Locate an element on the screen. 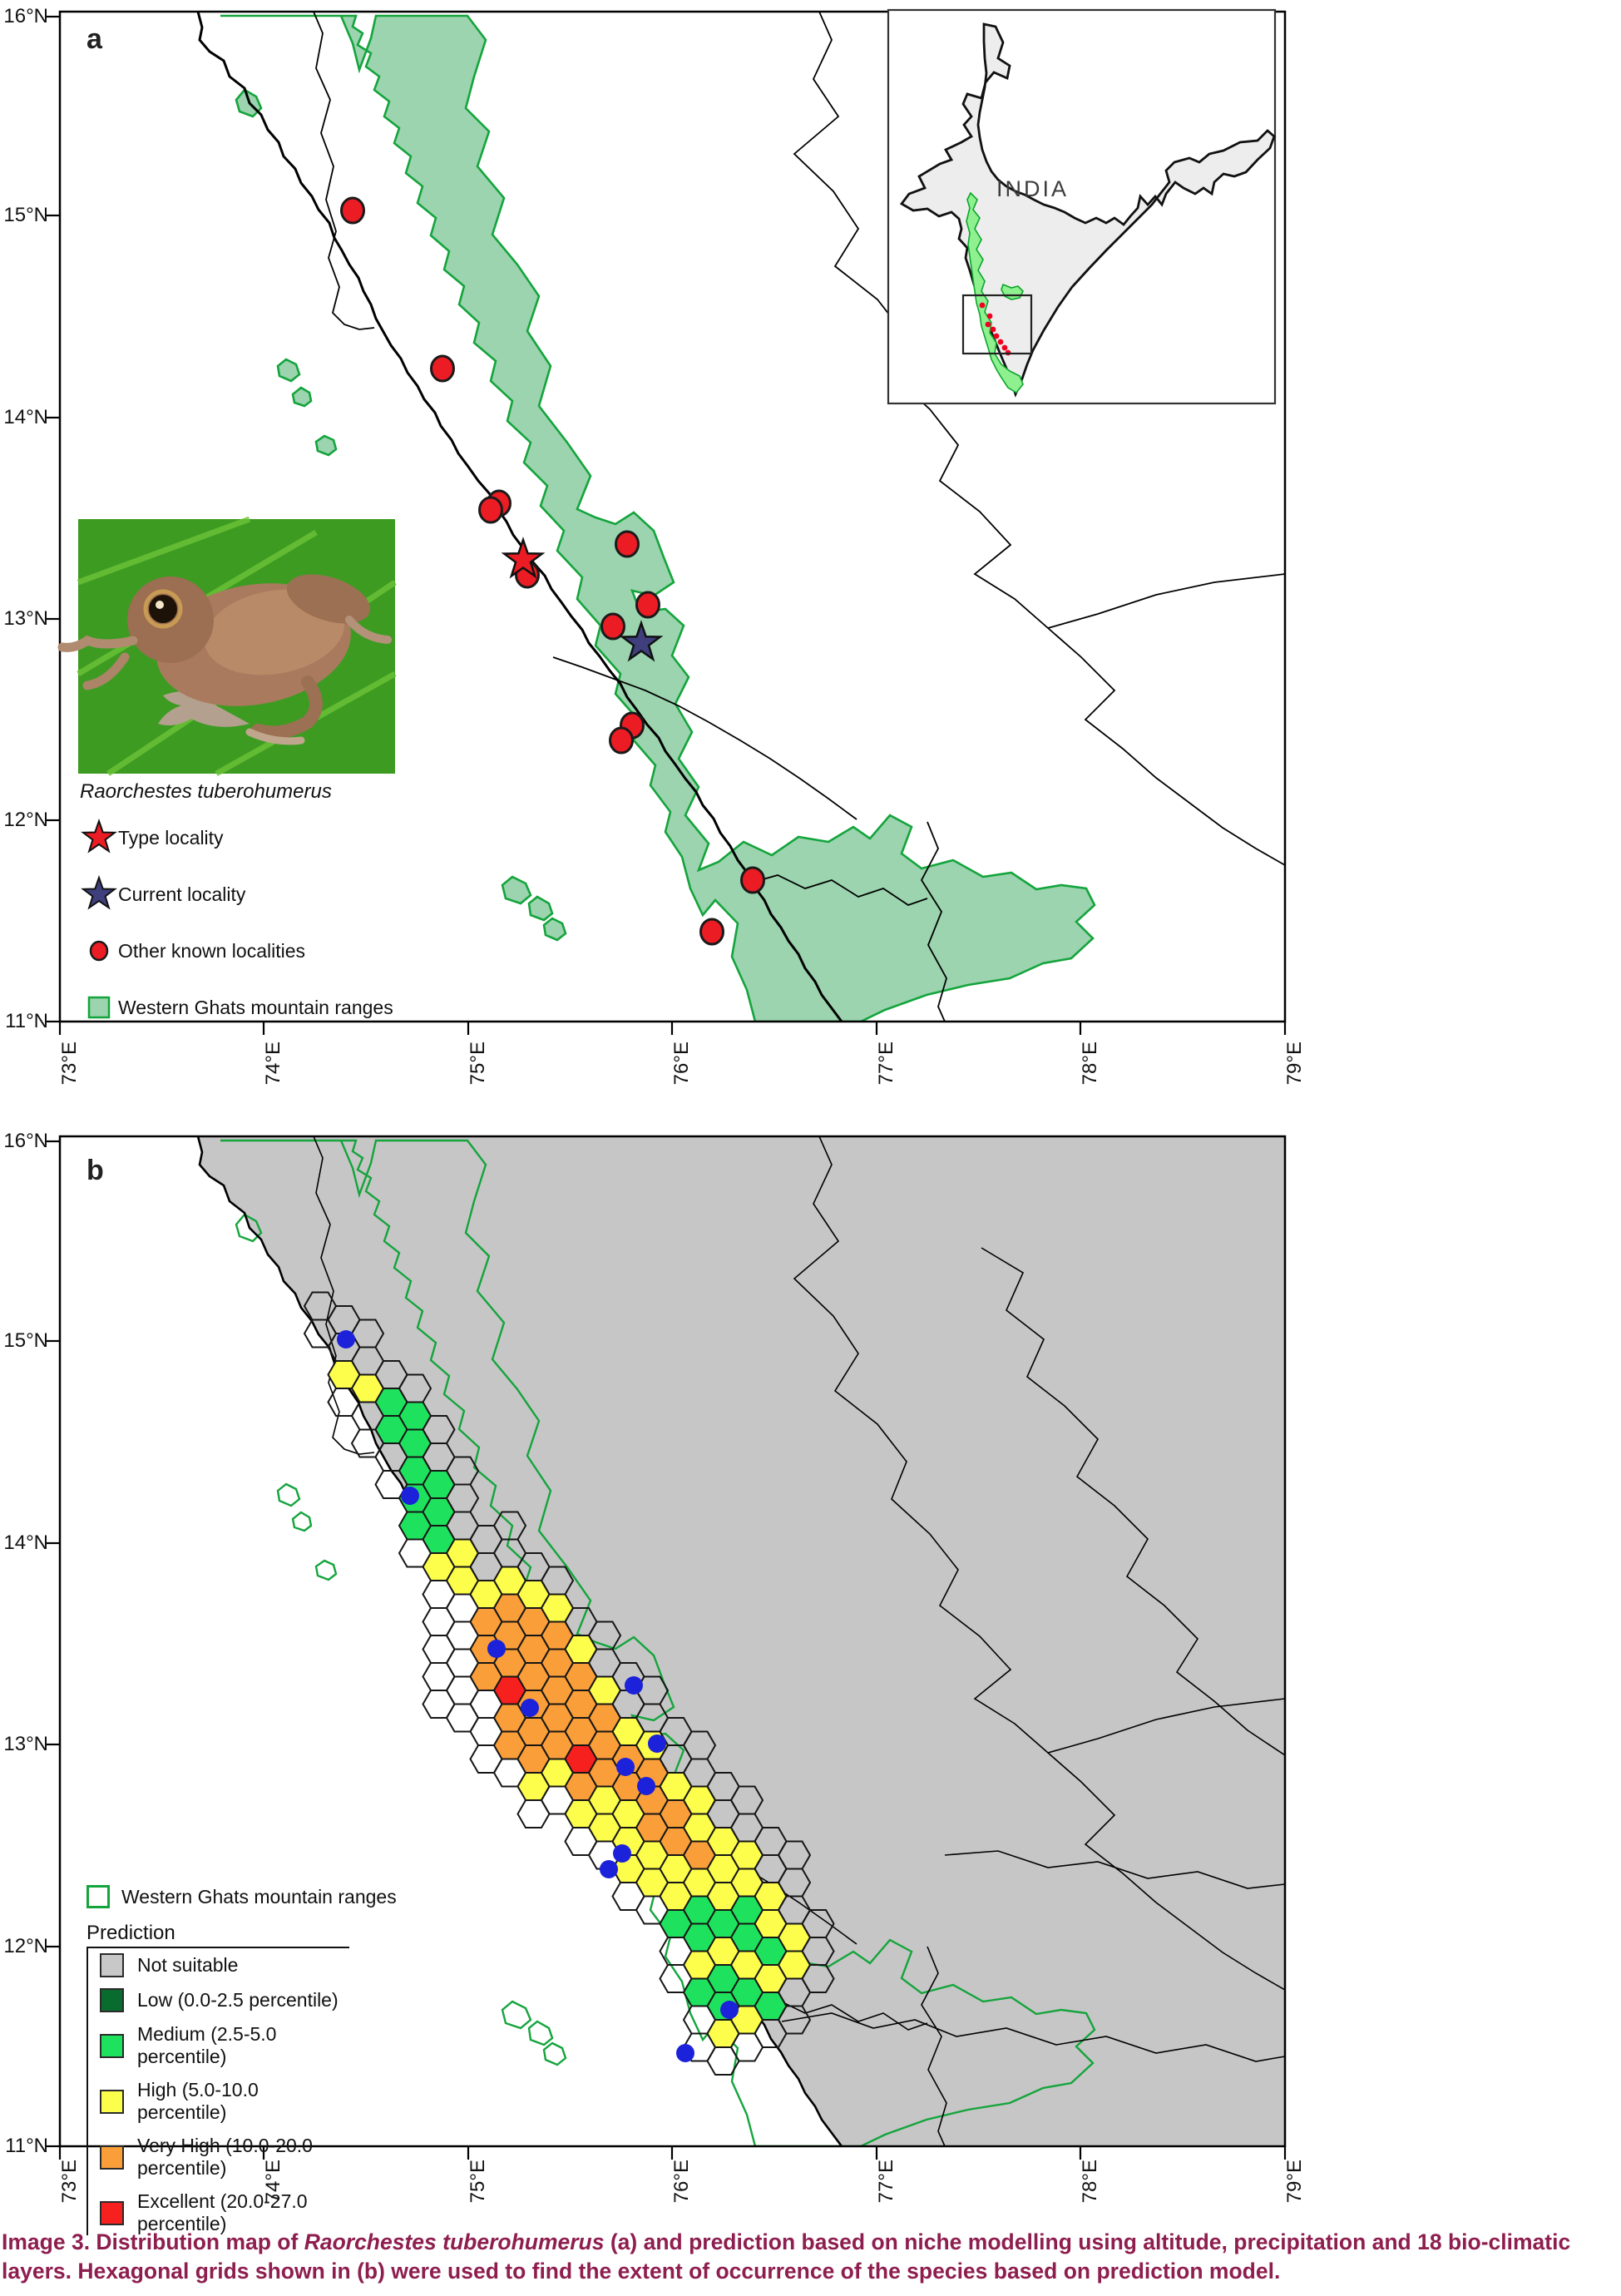  prediction-class-medium: Medium (2.5-5.0 percentile) is located at coordinates (225, 2045).